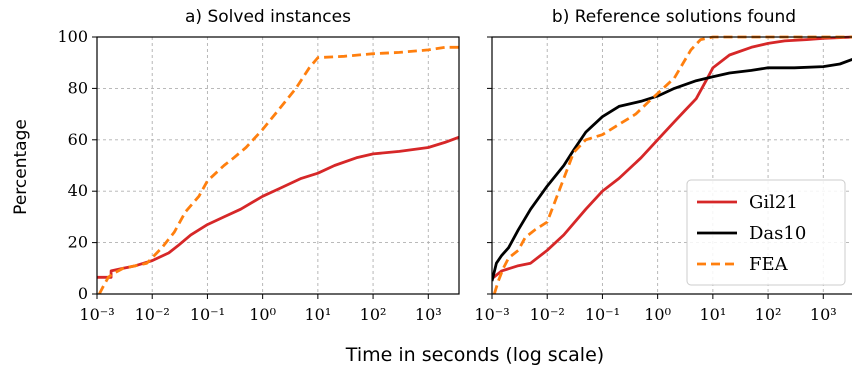  I want to click on y-tick-label: 40, so click(78, 190).